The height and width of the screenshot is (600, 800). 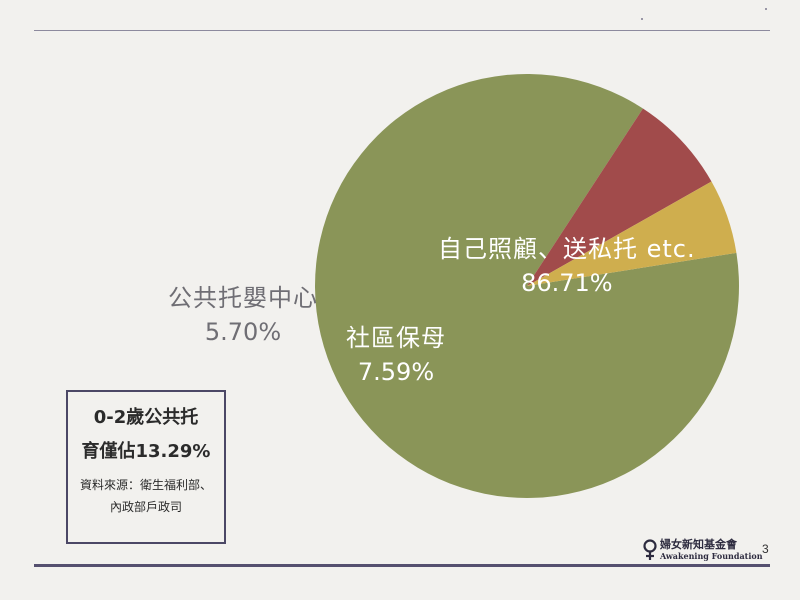 What do you see at coordinates (765, 549) in the screenshot?
I see `page-number: 3` at bounding box center [765, 549].